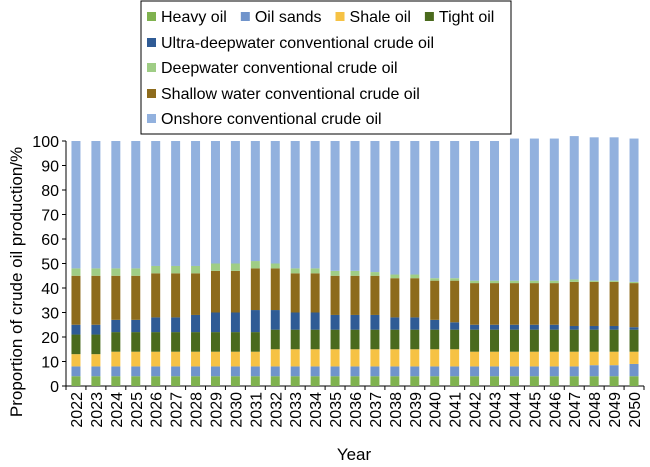 The image size is (650, 467). What do you see at coordinates (435, 263) in the screenshot?
I see `bar-stack-2040` at bounding box center [435, 263].